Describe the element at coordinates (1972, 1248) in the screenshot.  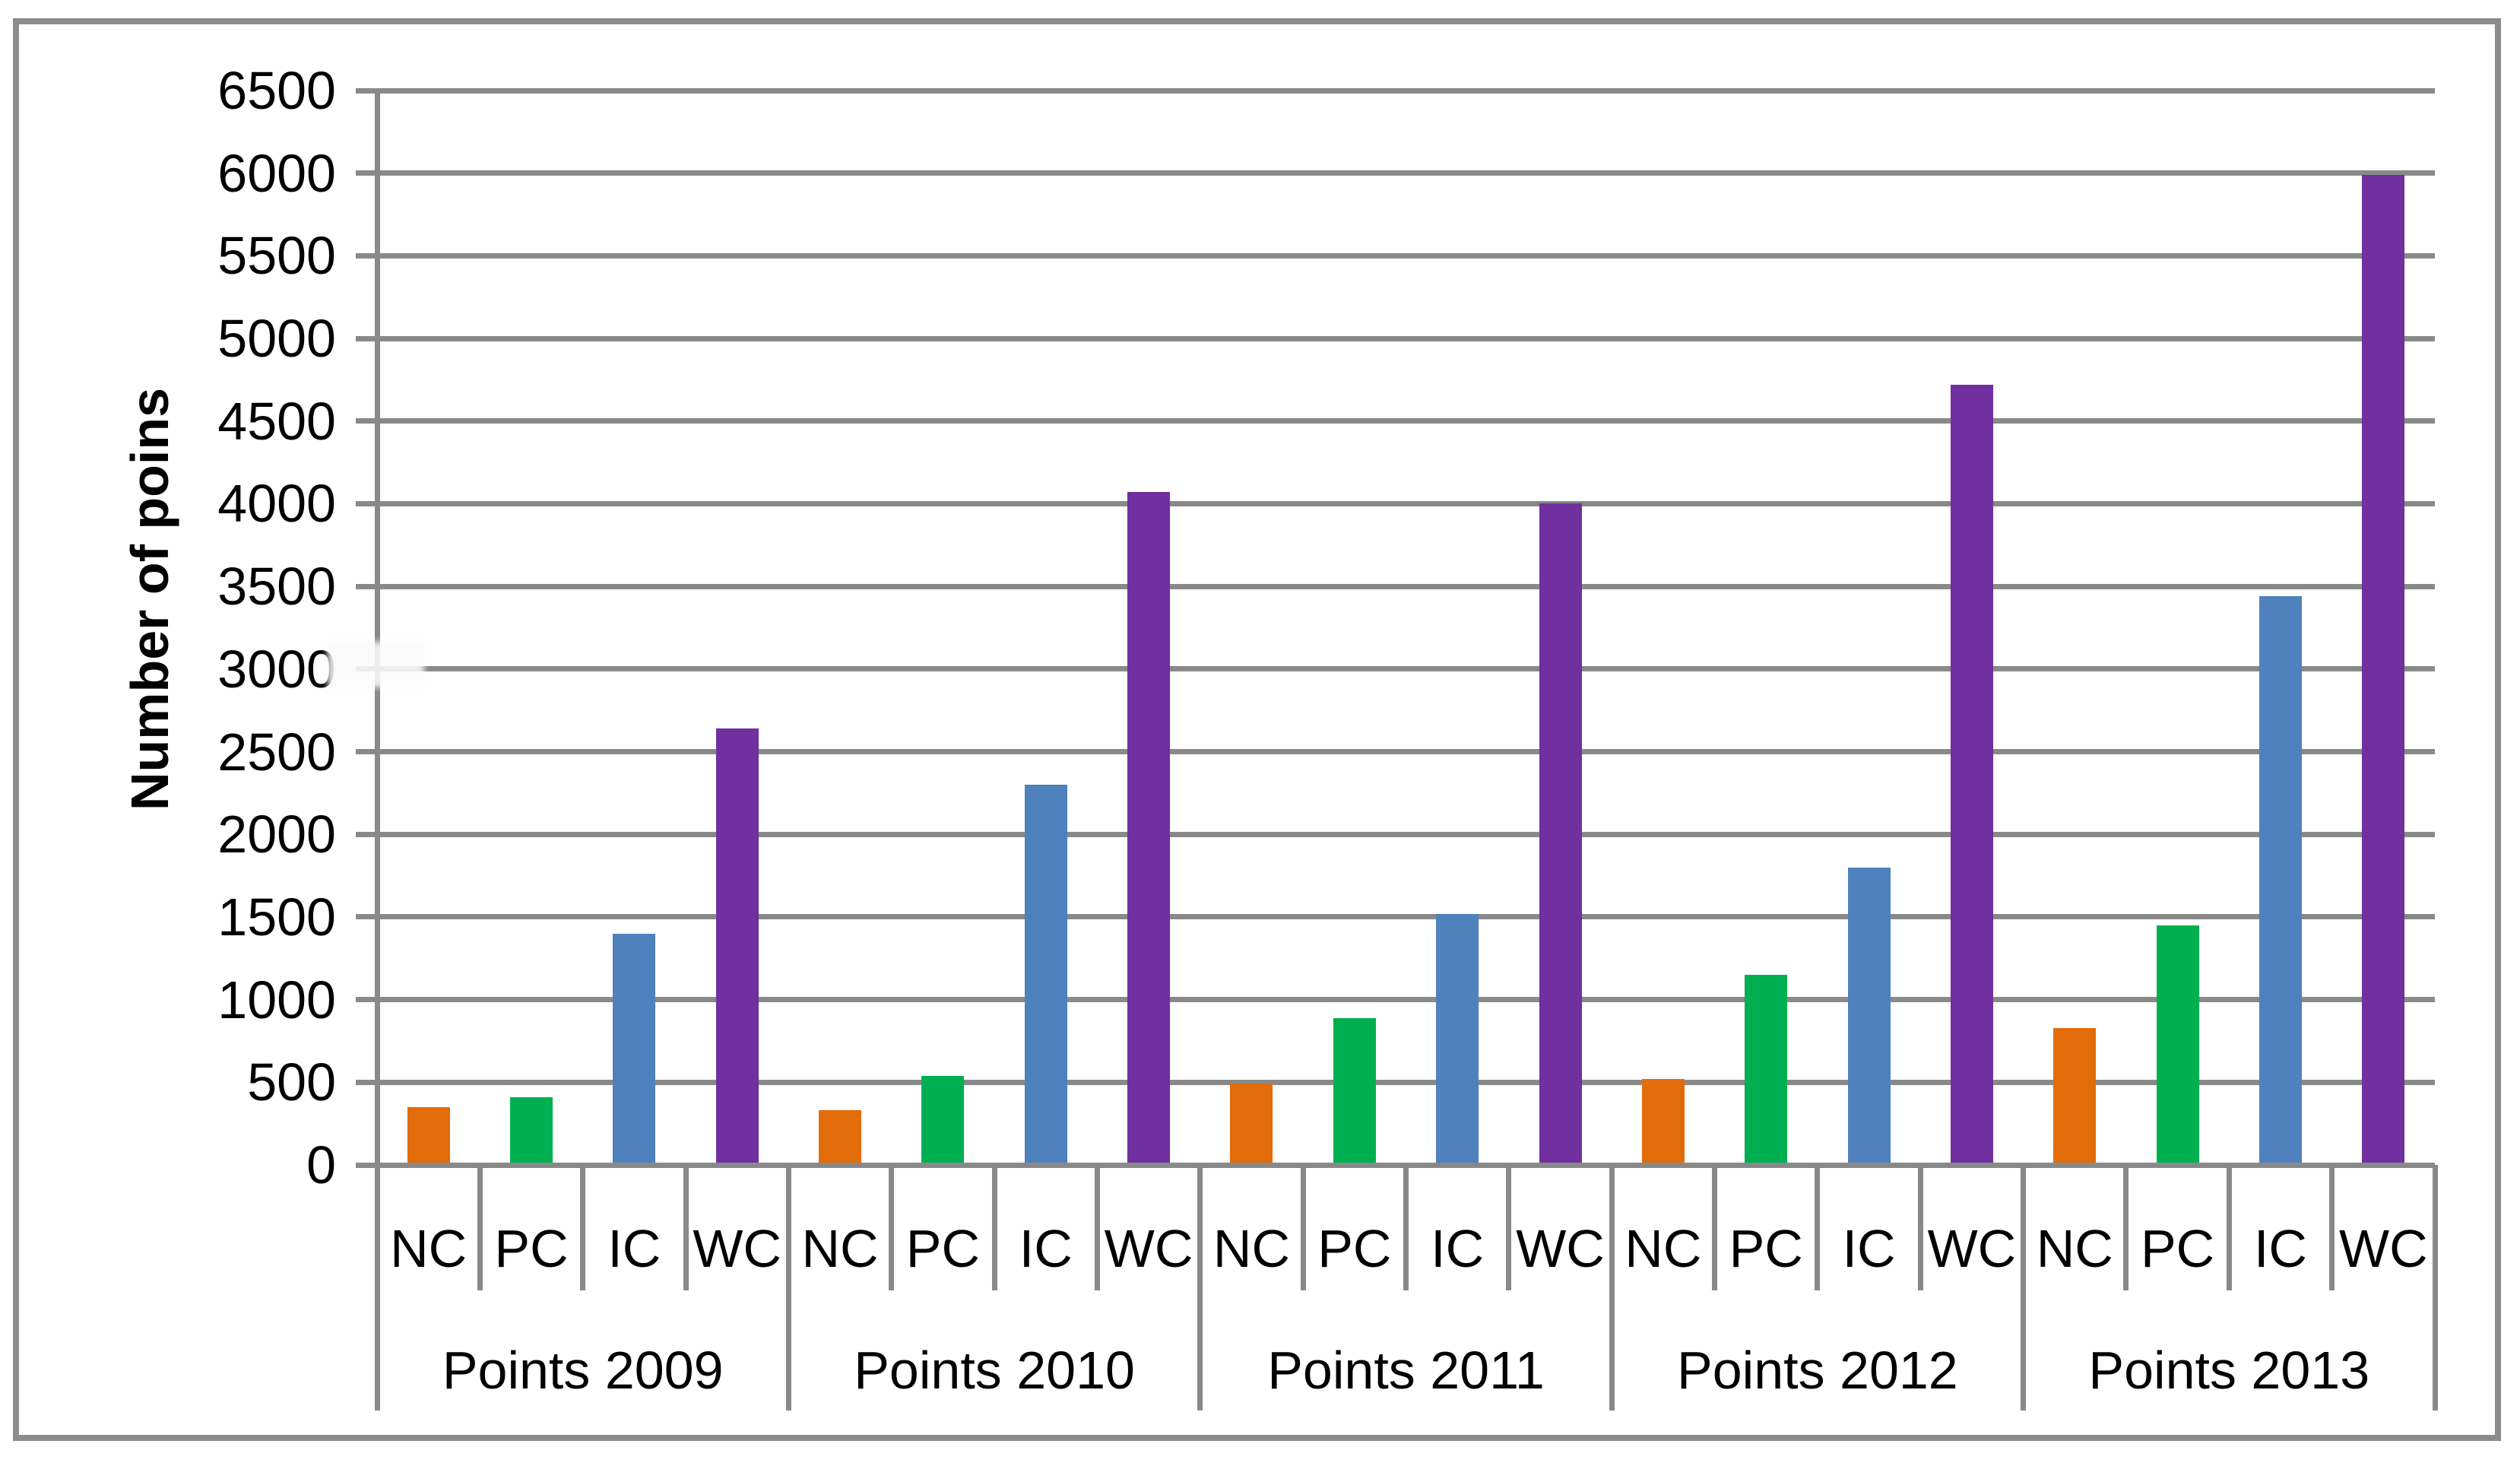
I see `category-label-WC-3: WC` at that location.